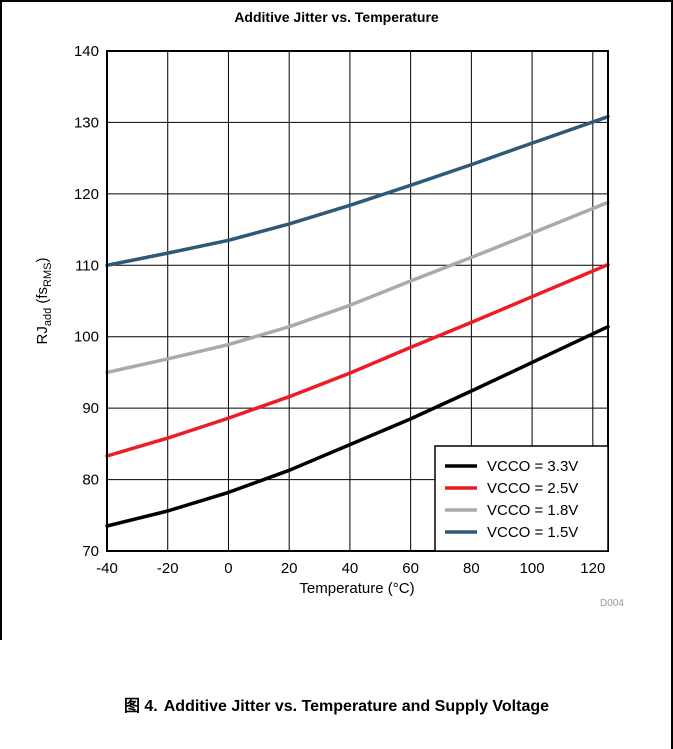 Image resolution: width=673 pixels, height=749 pixels. Describe the element at coordinates (87, 265) in the screenshot. I see `y-tick-label: 110` at that location.